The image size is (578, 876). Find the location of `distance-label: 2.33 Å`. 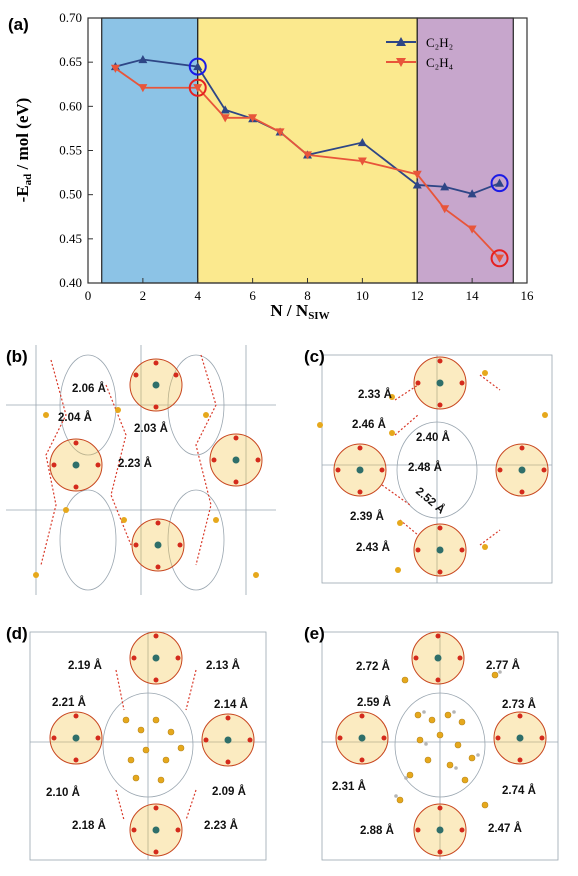

distance-label: 2.33 Å is located at coordinates (375, 395).